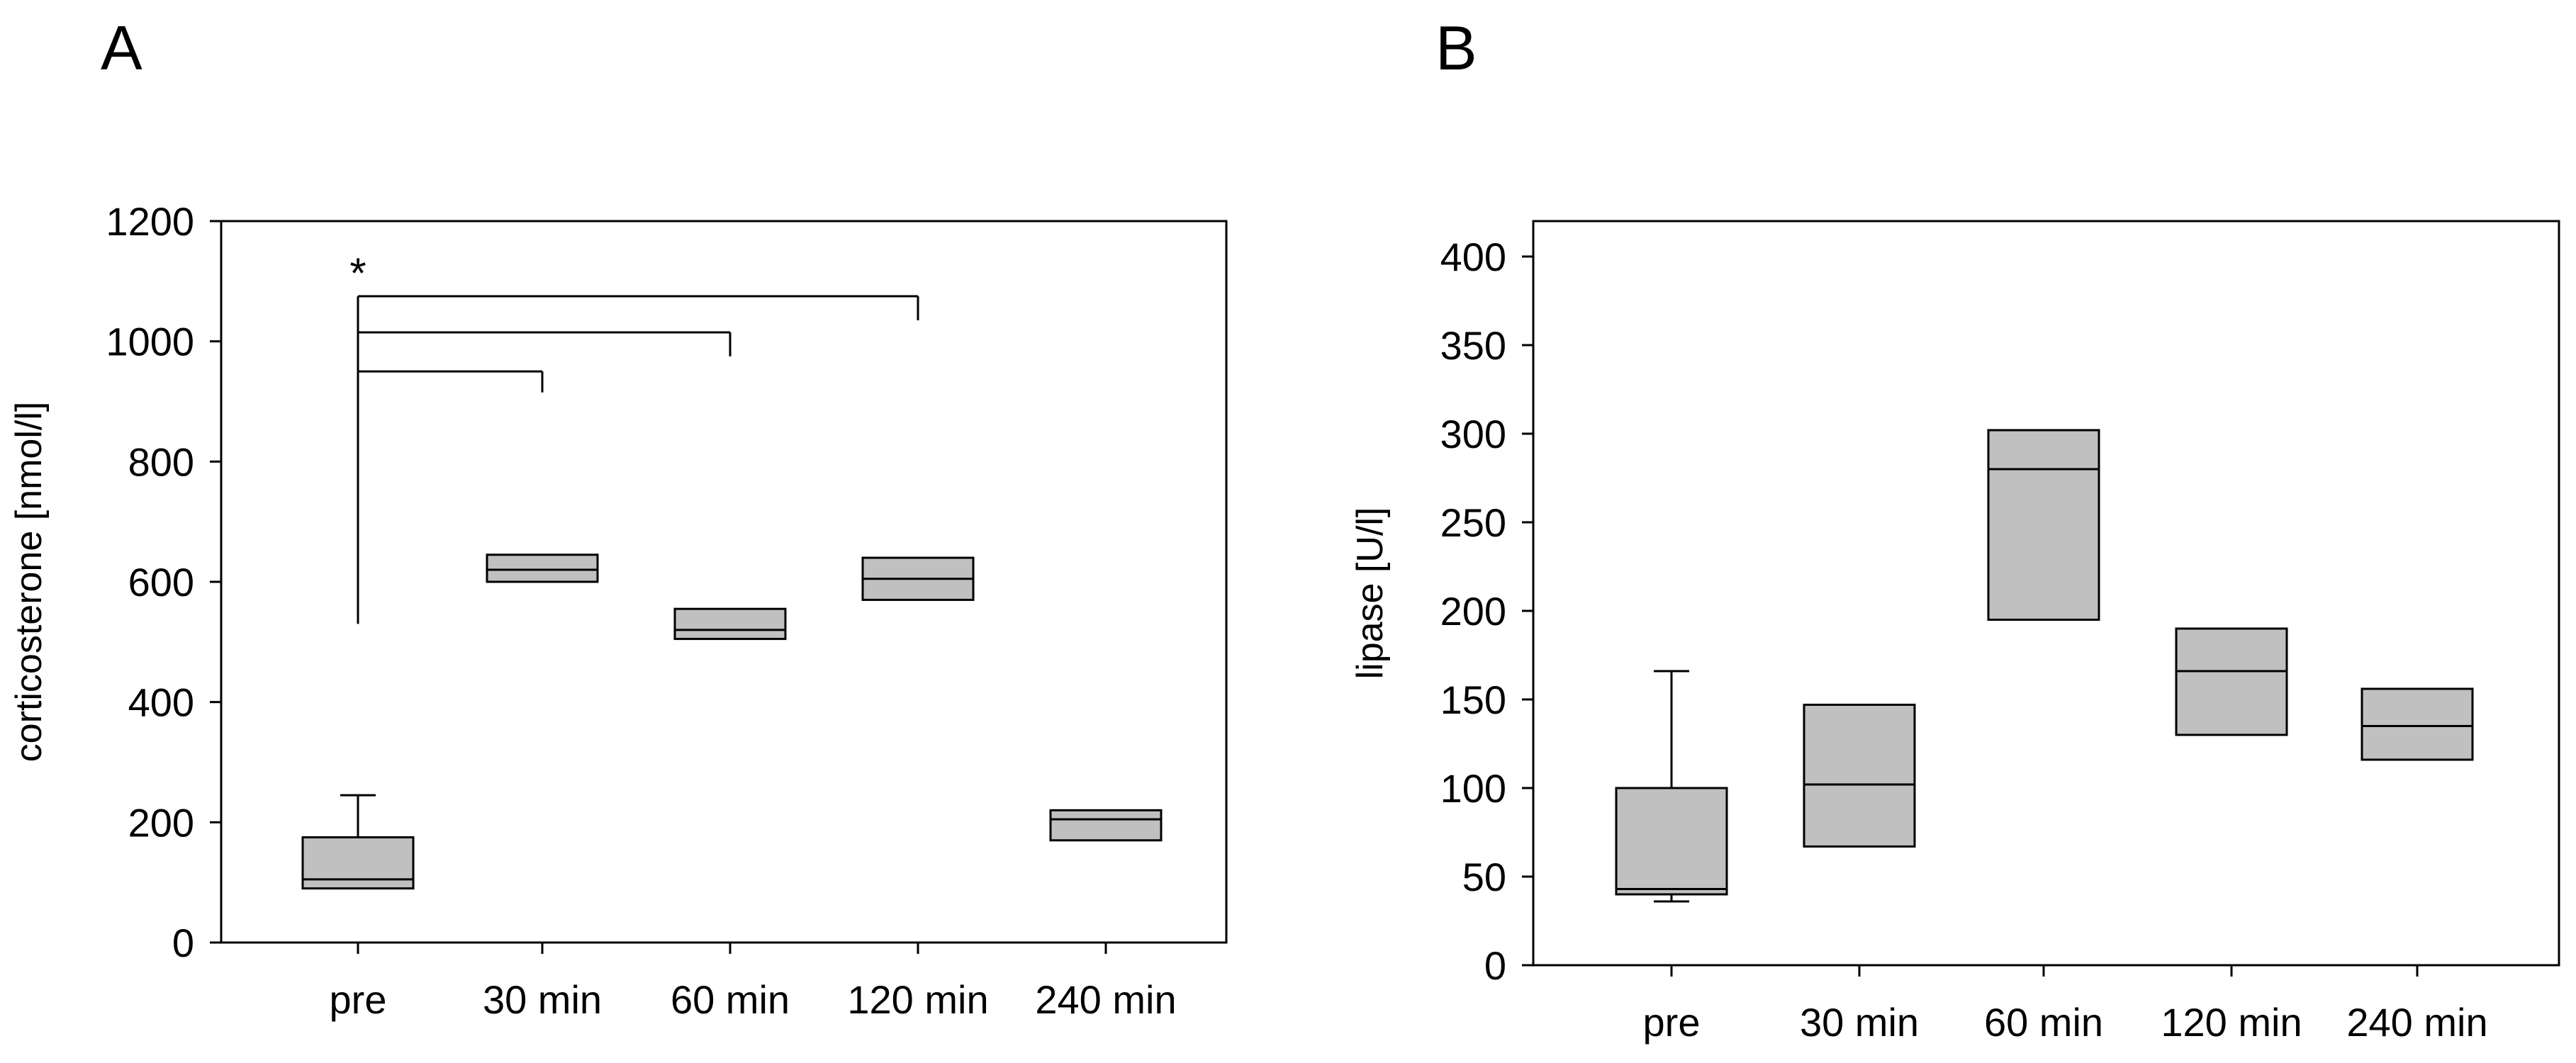 The width and height of the screenshot is (2576, 1063). Describe the element at coordinates (161, 582) in the screenshot. I see `y-tick-label: 600` at that location.